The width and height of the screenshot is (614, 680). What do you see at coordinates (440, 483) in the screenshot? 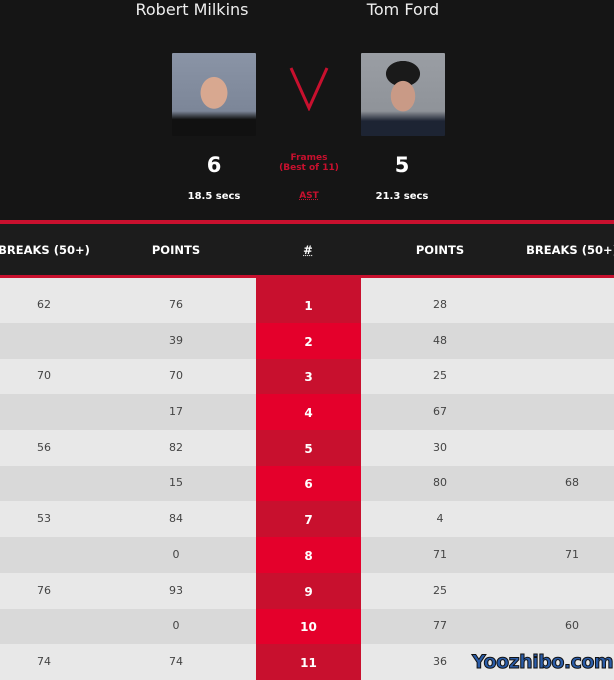
I see `cell-points-right: 80` at bounding box center [440, 483].